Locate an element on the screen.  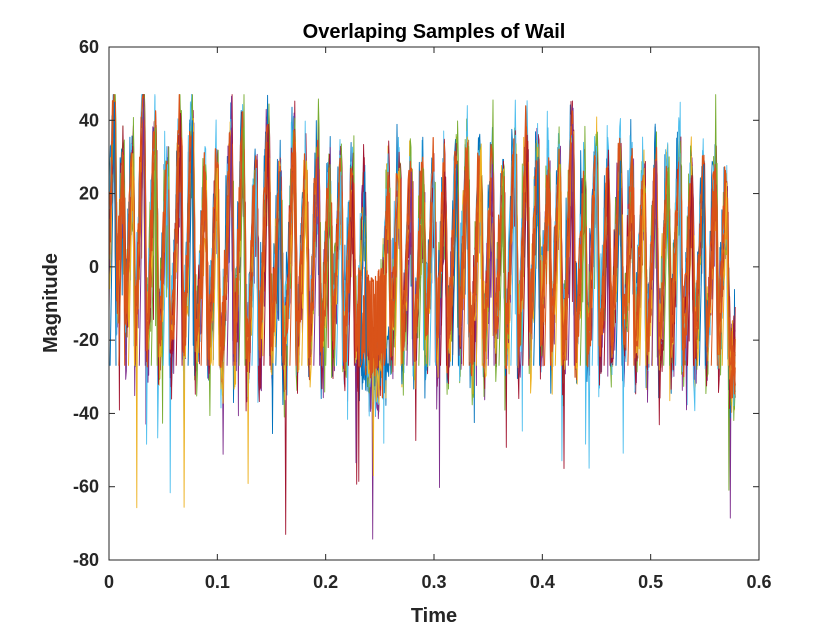
x-tick-label: 0.5 is located at coordinates (650, 582).